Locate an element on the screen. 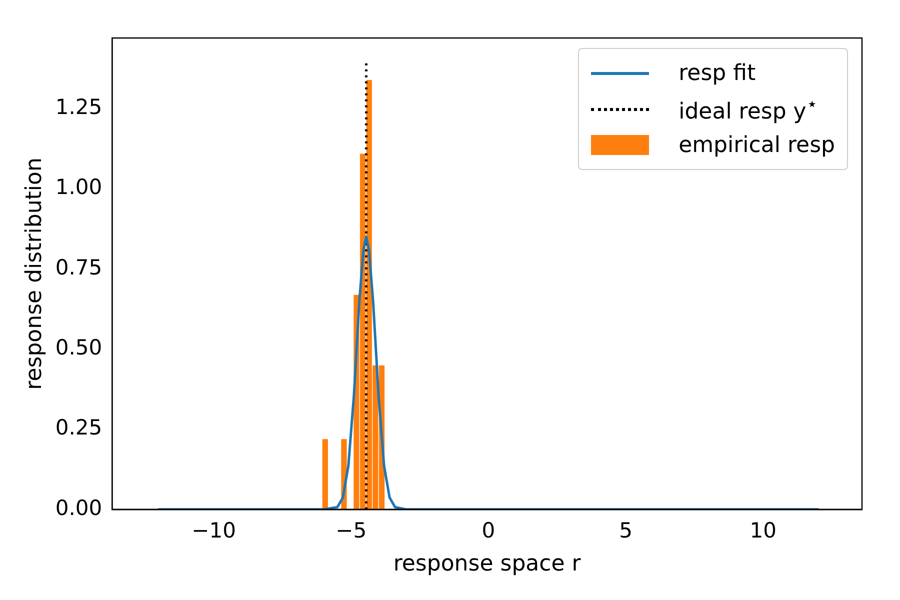 The height and width of the screenshot is (600, 900). y-axis-title: response distribution is located at coordinates (34, 274).